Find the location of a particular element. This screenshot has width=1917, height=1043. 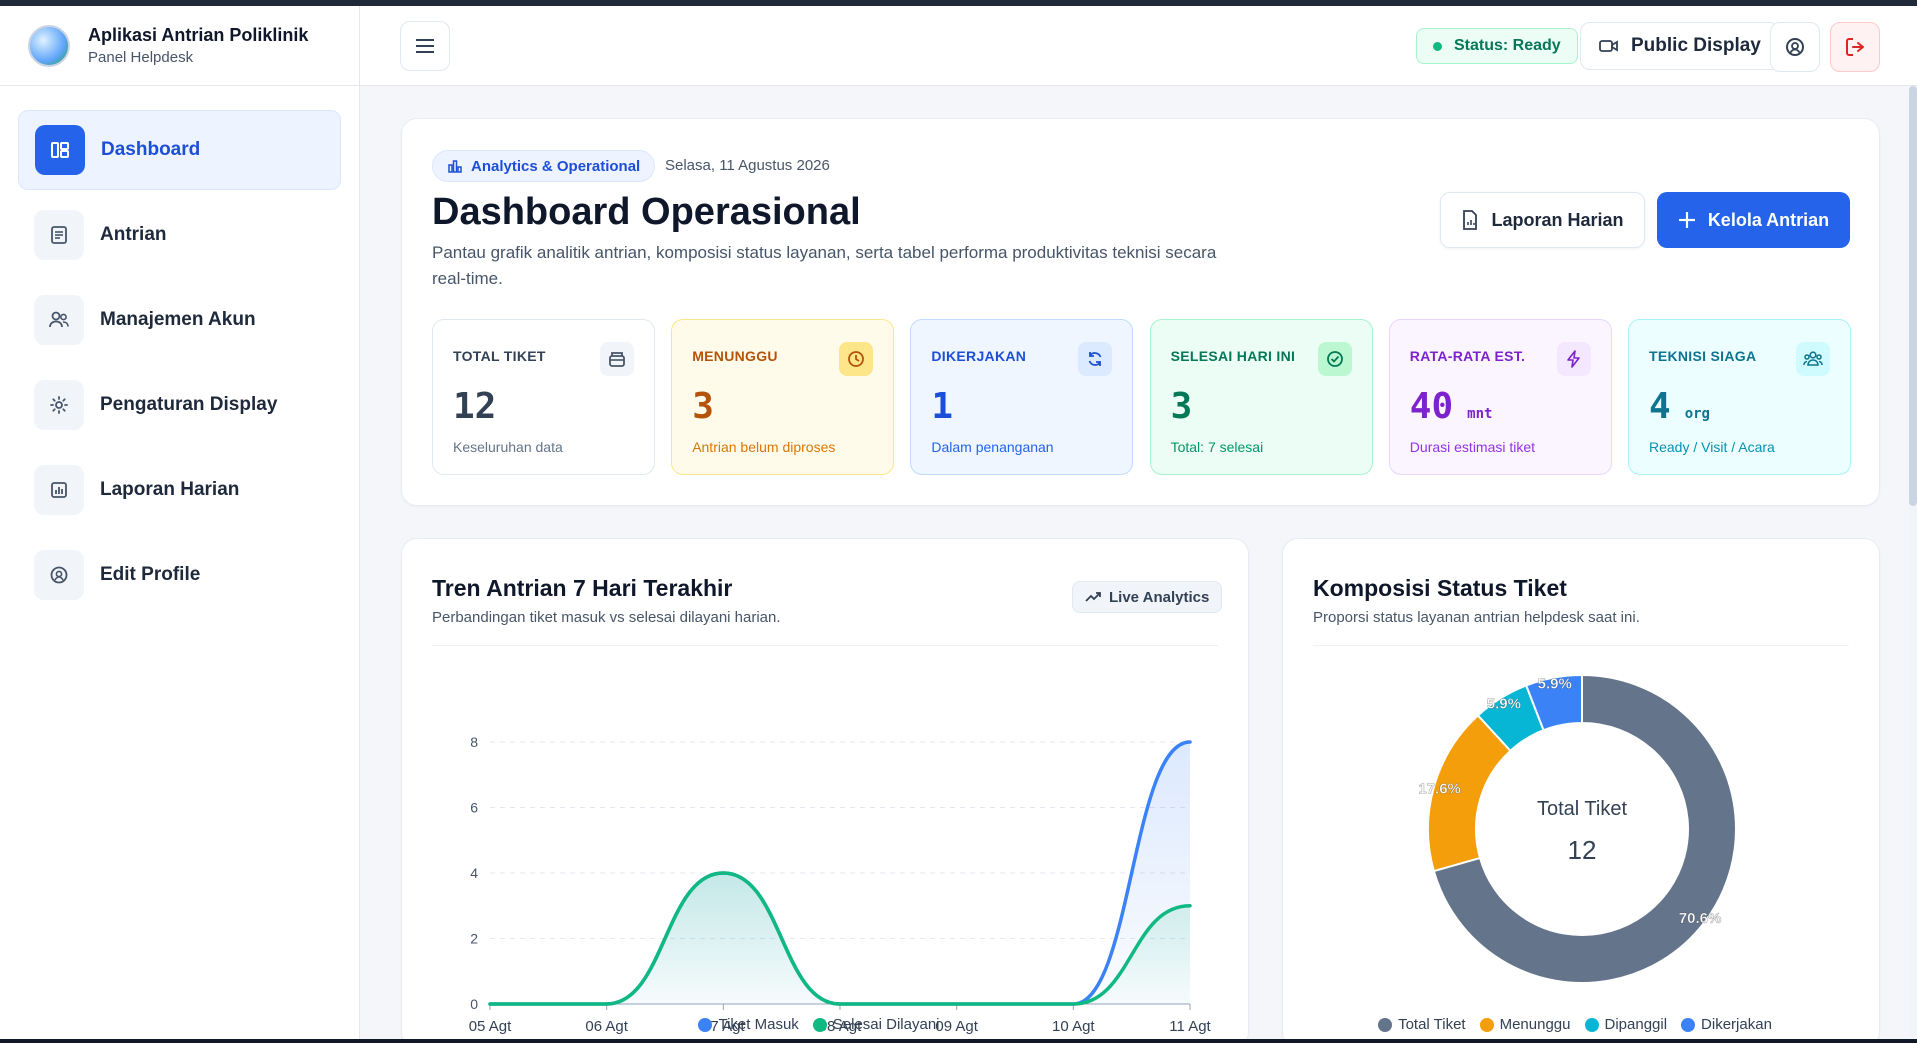

app-title: Aplikasi Antrian Poliklinik is located at coordinates (198, 35).